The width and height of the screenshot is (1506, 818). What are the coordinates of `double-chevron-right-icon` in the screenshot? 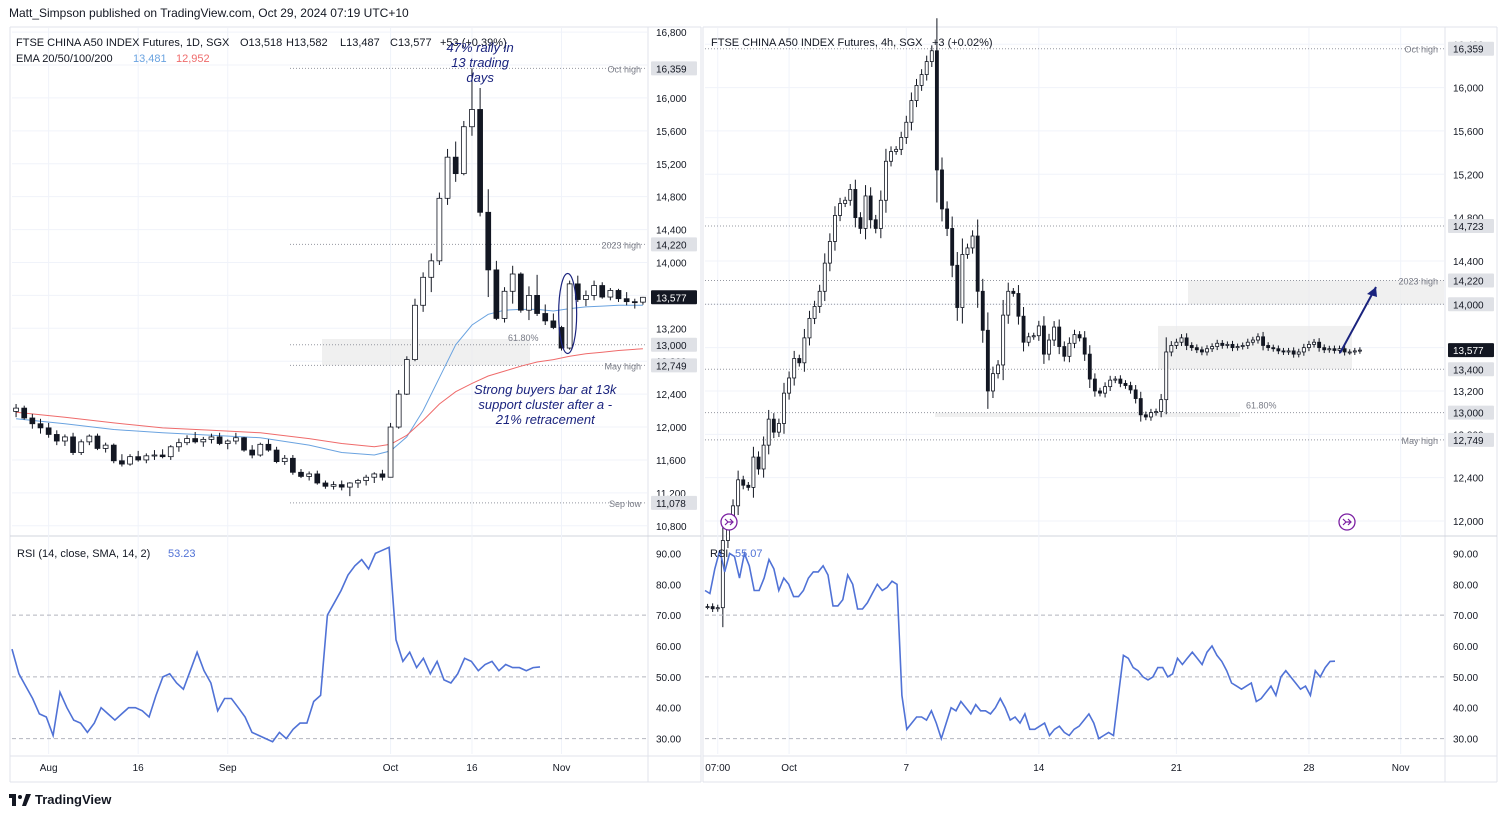 It's located at (1347, 522).